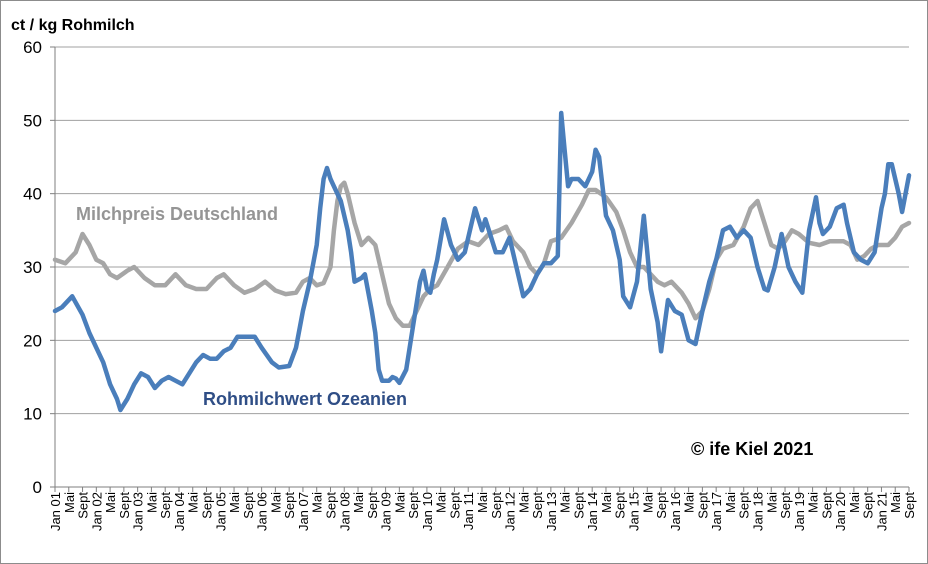  I want to click on x-tick-label: Jan 05, so click(220, 511).